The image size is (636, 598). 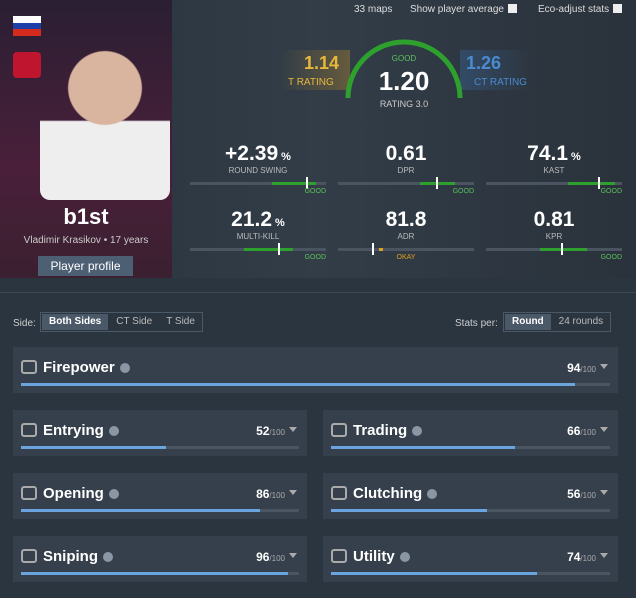 I want to click on stat-value: 81.8, so click(x=406, y=219).